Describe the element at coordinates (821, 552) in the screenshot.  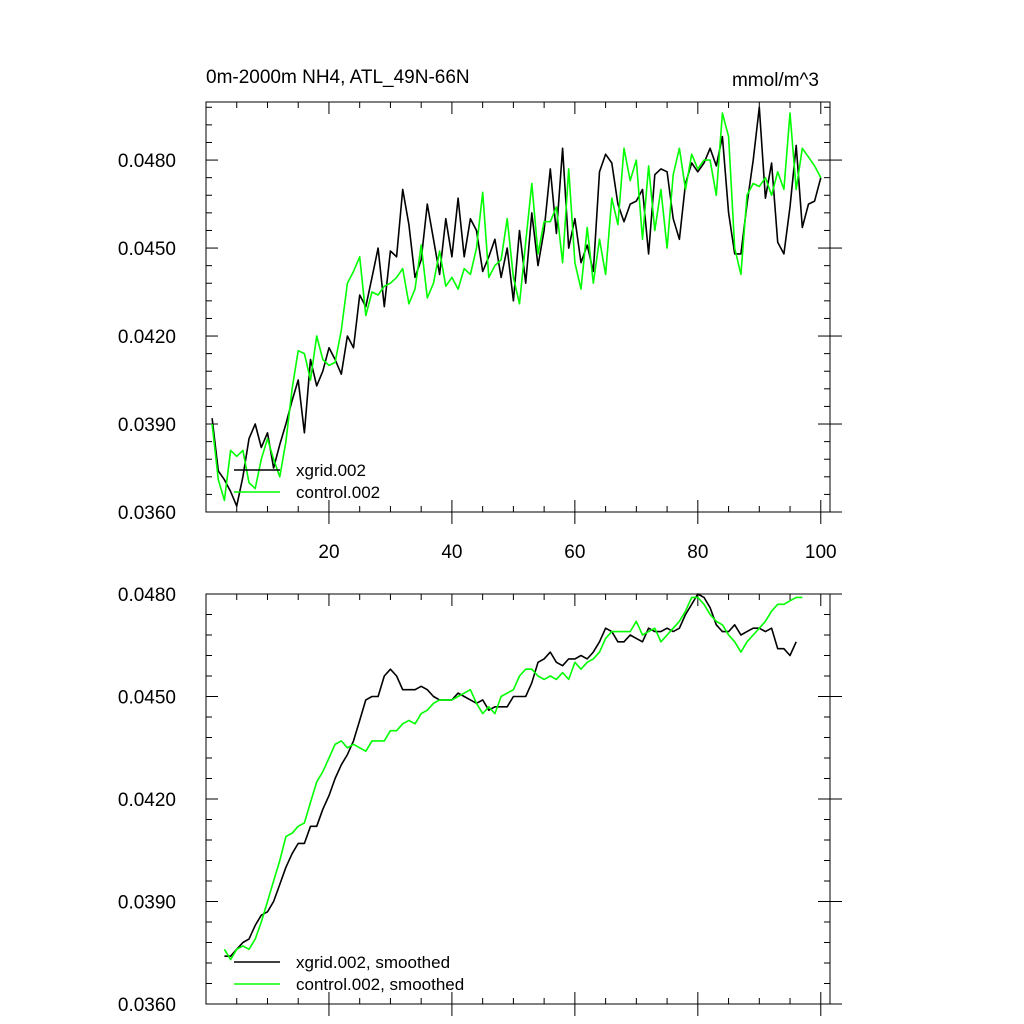
I see `x-tick-label: 100` at that location.